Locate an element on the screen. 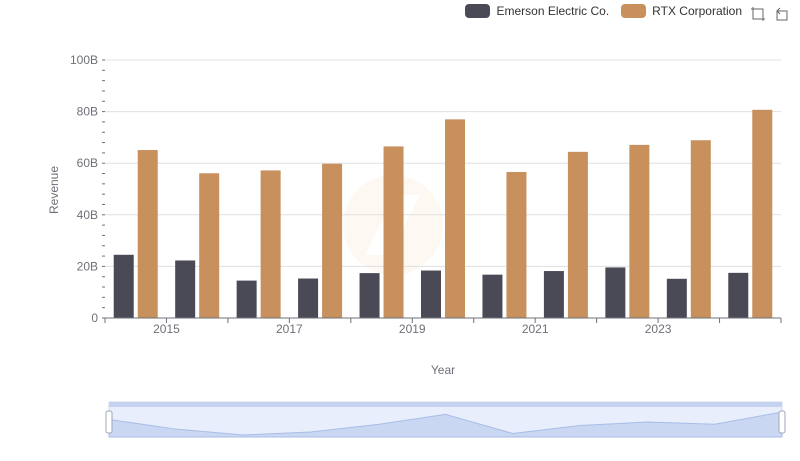 The image size is (800, 461). y-tick-label: 40B is located at coordinates (87, 215).